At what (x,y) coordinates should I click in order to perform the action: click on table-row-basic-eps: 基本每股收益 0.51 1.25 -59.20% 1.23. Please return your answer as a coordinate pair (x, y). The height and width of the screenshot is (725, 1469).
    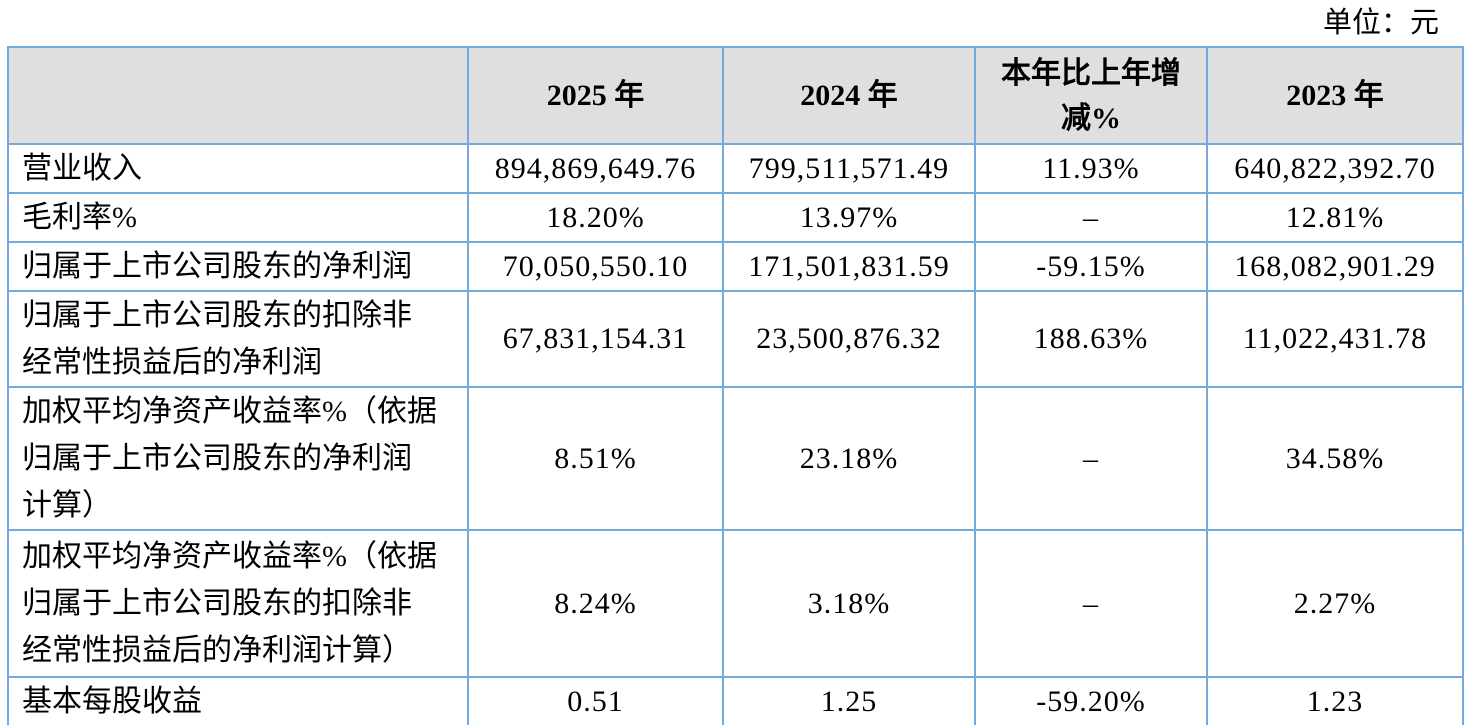
    Looking at the image, I should click on (735, 700).